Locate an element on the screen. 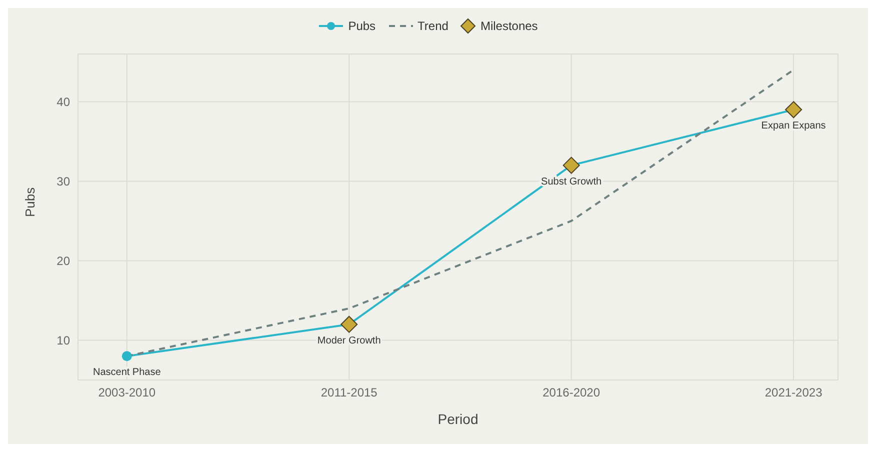 Image resolution: width=876 pixels, height=452 pixels. legend-label: Pubs is located at coordinates (362, 26).